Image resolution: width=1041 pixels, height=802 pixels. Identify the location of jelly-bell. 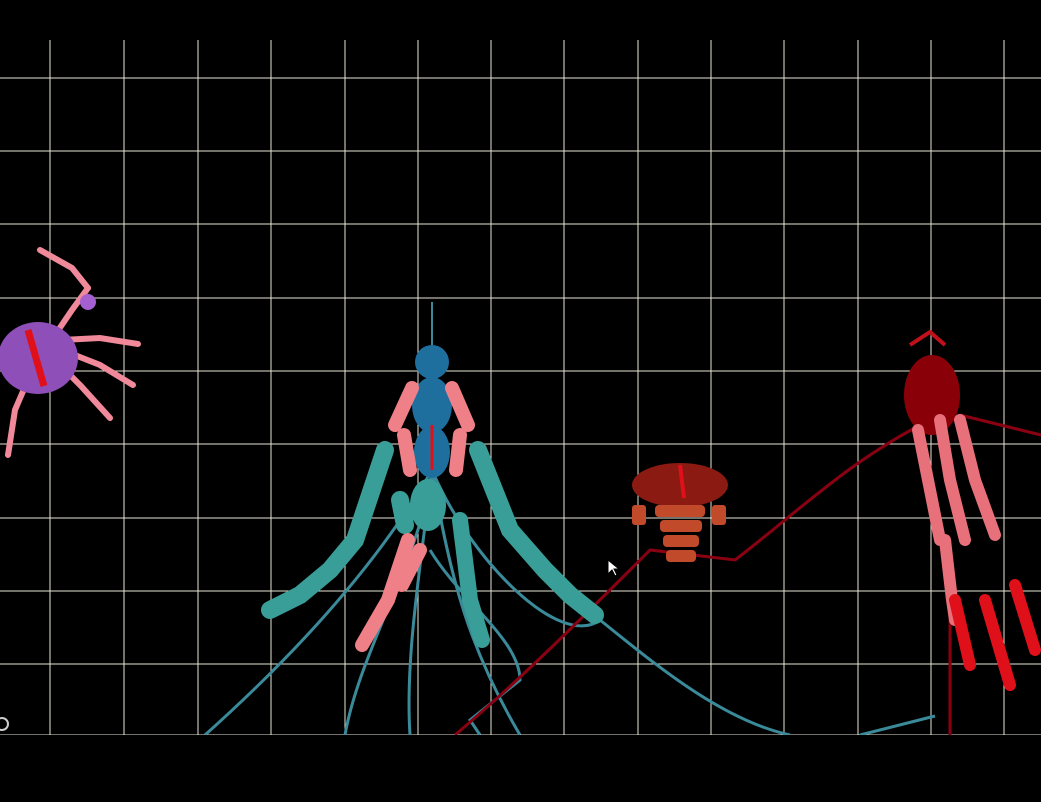
(680, 485).